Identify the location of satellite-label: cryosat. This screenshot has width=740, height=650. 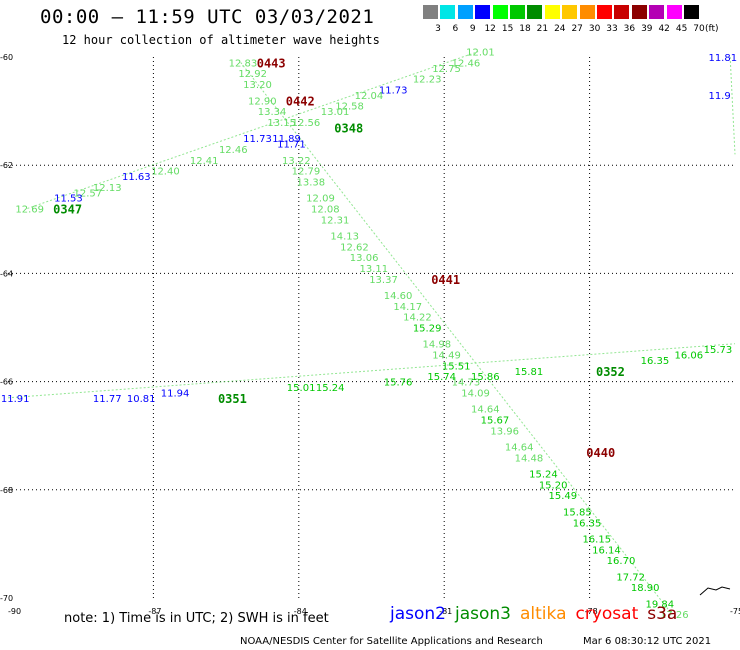
(607, 614).